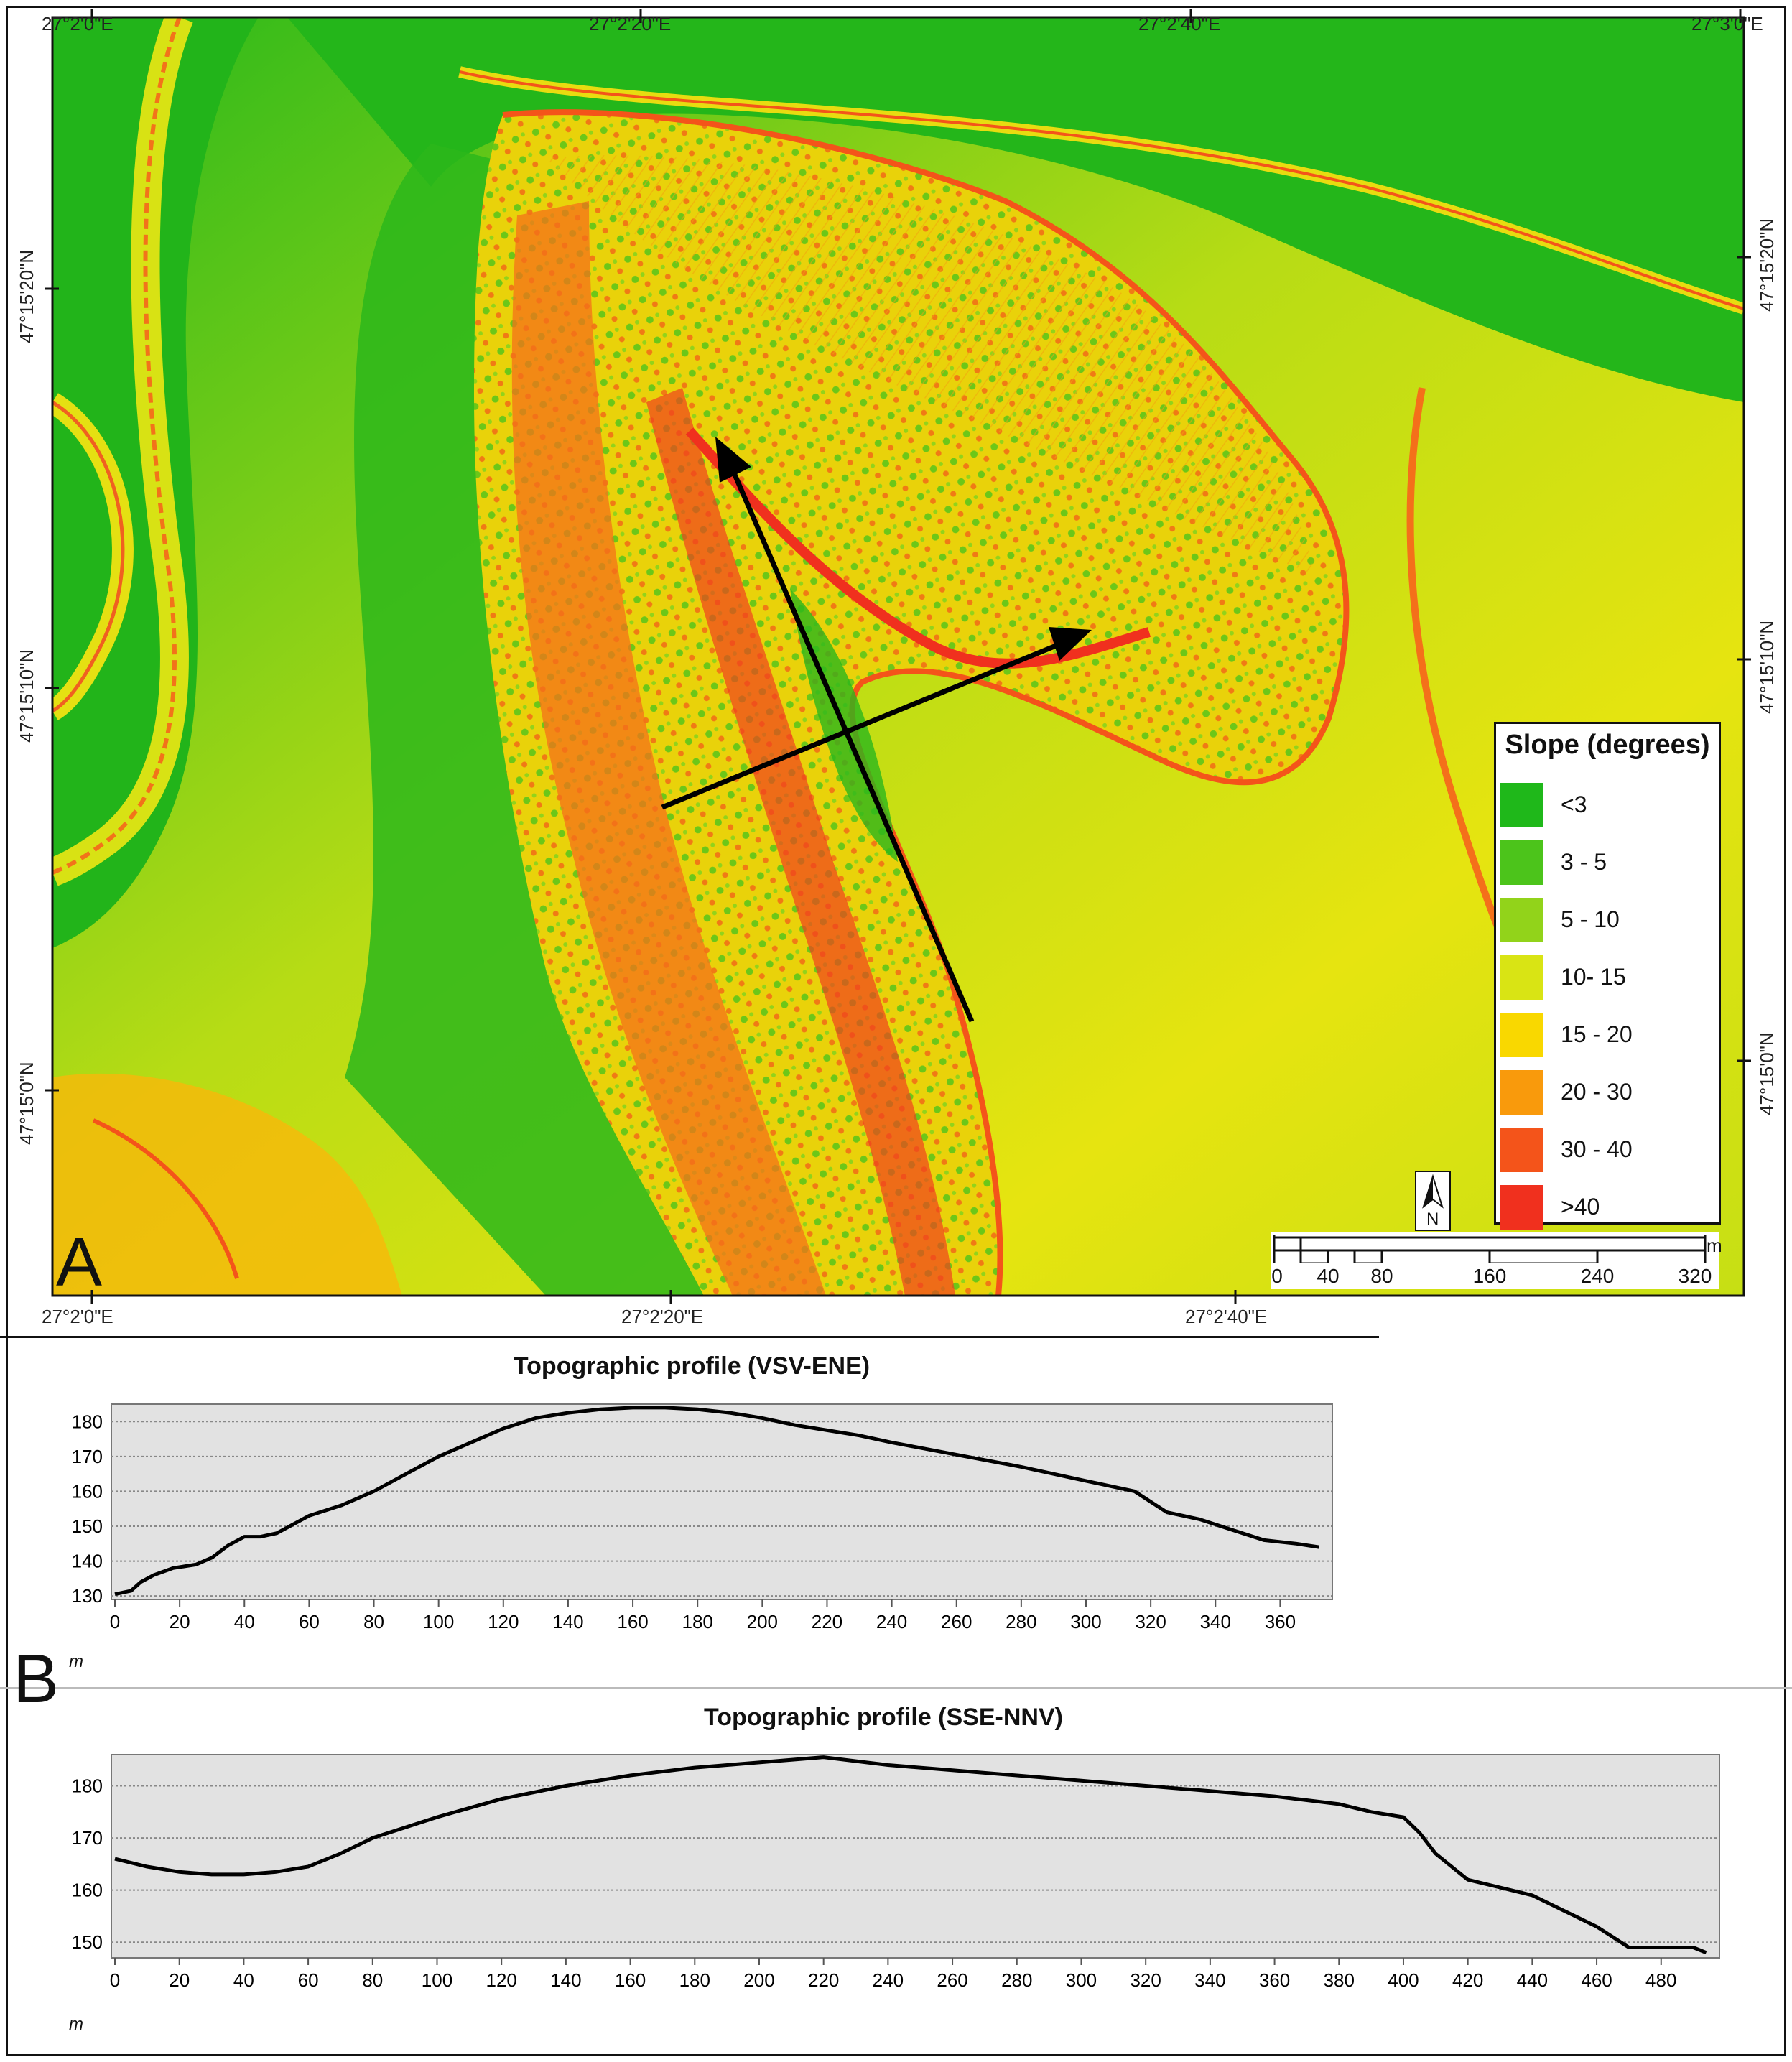 This screenshot has width=1792, height=2062. What do you see at coordinates (722, 1502) in the screenshot?
I see `chart-1-plot-area` at bounding box center [722, 1502].